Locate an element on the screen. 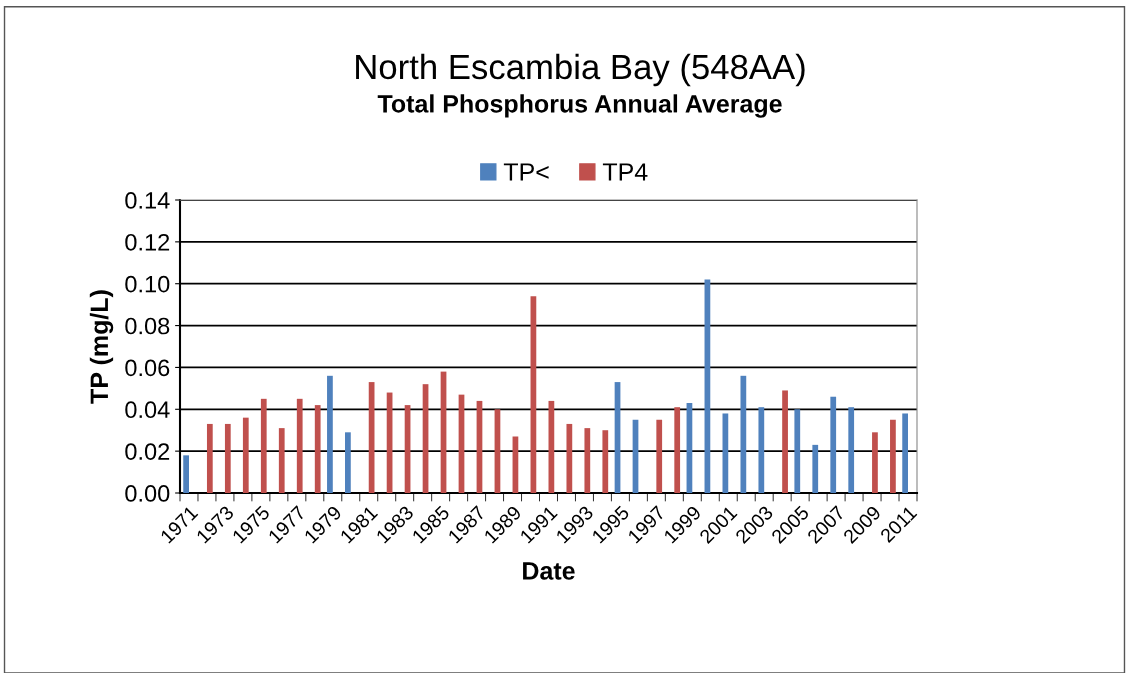 Image resolution: width=1129 pixels, height=673 pixels. chart-subtitle: Total Phosphorus Annual Average is located at coordinates (579, 106).